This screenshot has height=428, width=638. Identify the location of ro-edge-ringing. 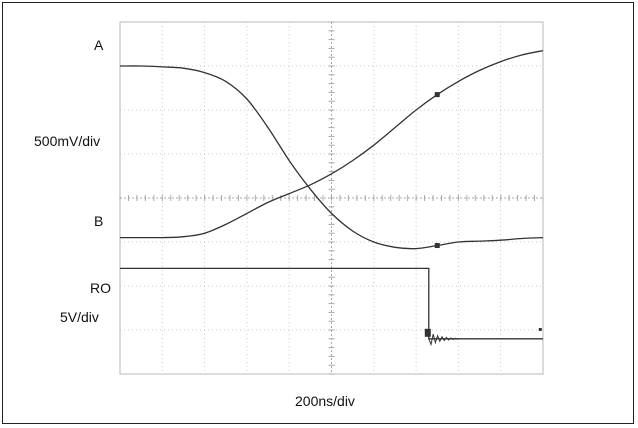
(444, 340).